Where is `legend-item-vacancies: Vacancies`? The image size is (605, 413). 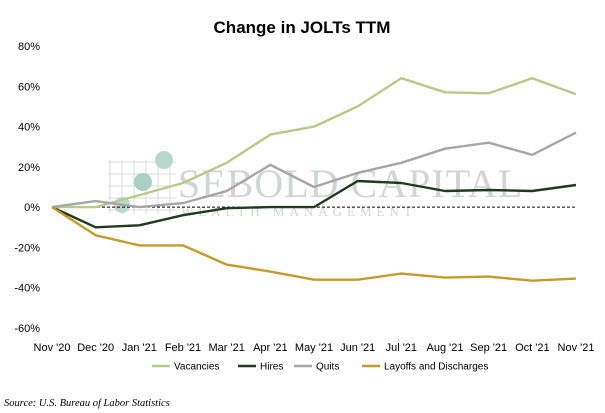
legend-item-vacancies: Vacancies is located at coordinates (185, 367).